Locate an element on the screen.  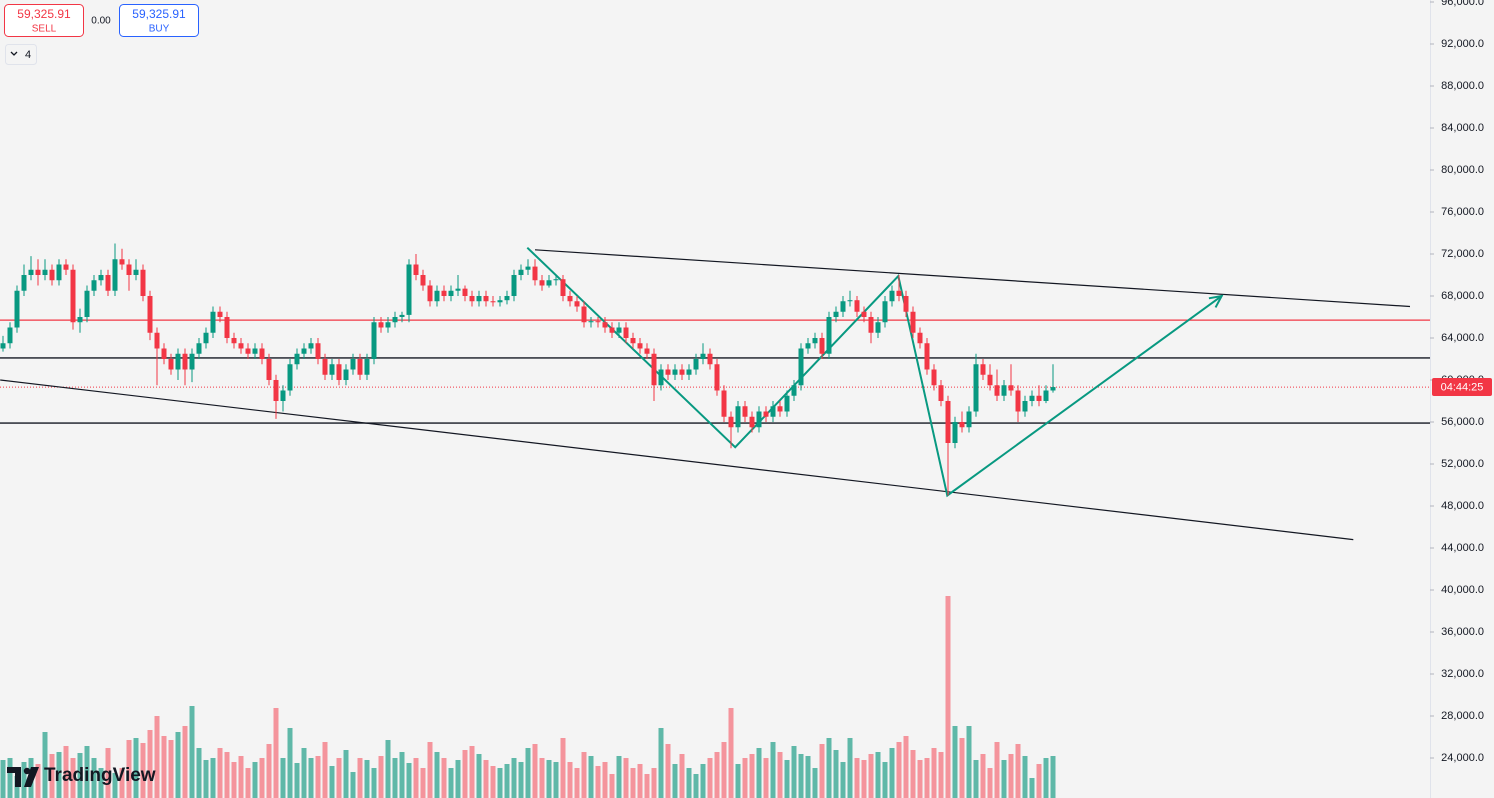
y-tick-label: 40,000.0 is located at coordinates (1462, 590).